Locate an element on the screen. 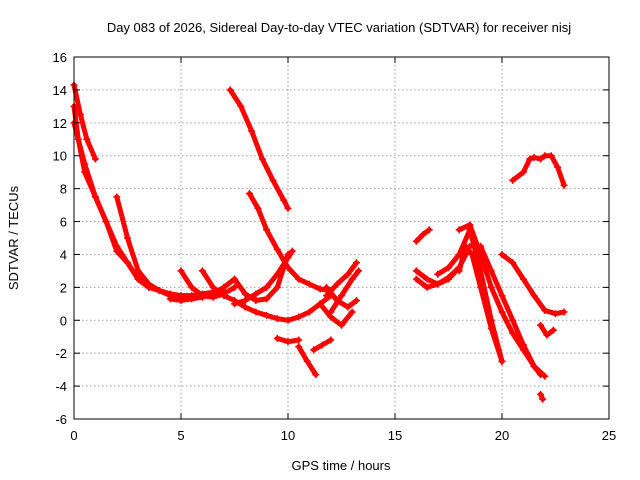 Image resolution: width=640 pixels, height=480 pixels. y-tick-label: 2 is located at coordinates (63, 287).